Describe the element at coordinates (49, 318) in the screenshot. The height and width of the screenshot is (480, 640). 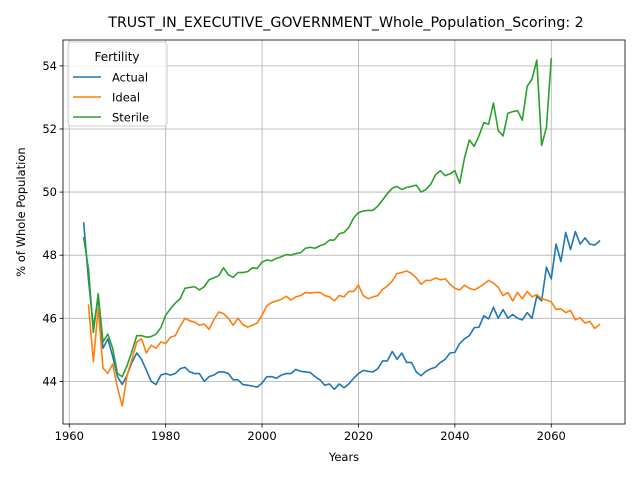
I see `y-tick-label: 46` at that location.